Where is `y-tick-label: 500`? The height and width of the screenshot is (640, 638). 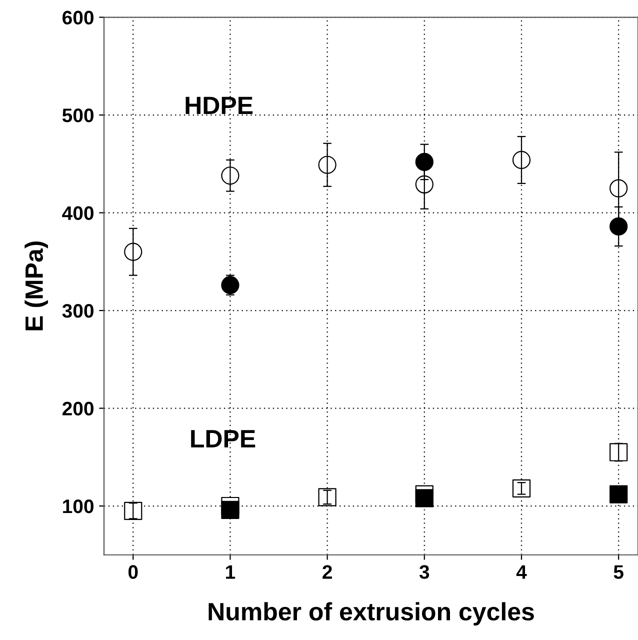
y-tick-label: 500 is located at coordinates (78, 115).